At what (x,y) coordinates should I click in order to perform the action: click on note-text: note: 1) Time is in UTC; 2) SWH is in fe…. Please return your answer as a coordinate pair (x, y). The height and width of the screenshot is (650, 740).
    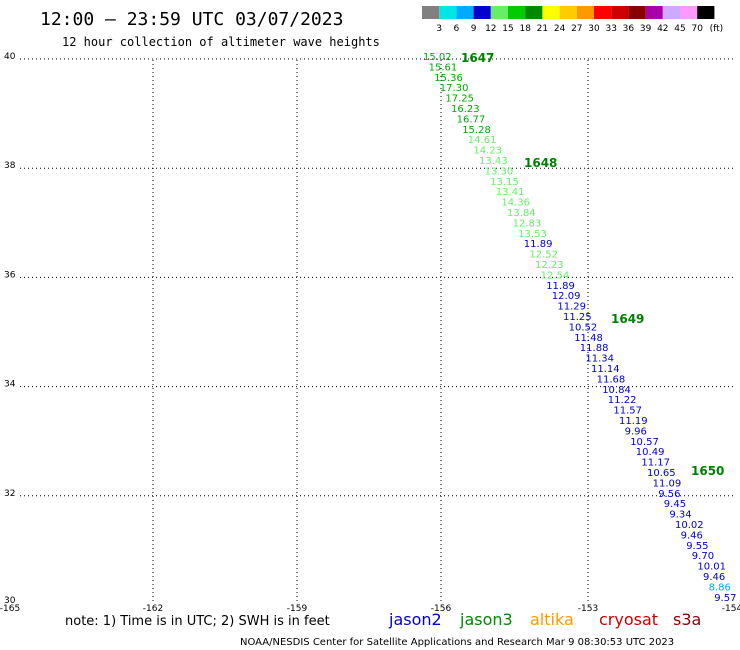
    Looking at the image, I should click on (197, 621).